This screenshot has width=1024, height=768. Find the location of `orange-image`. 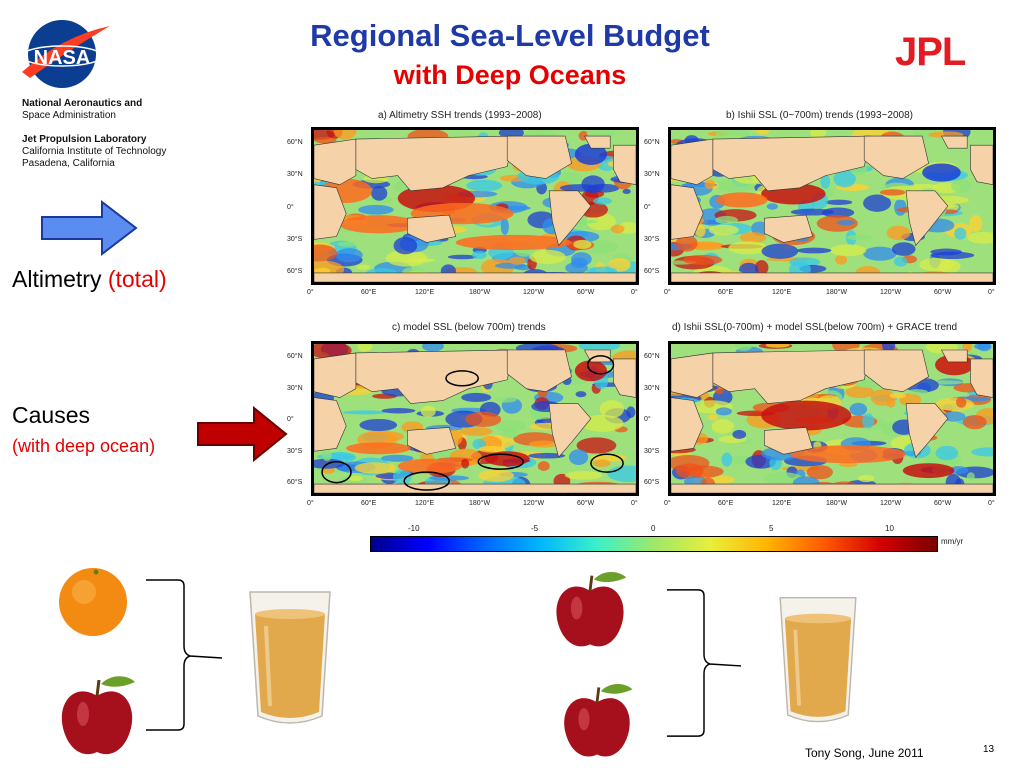

orange-image is located at coordinates (93, 602).